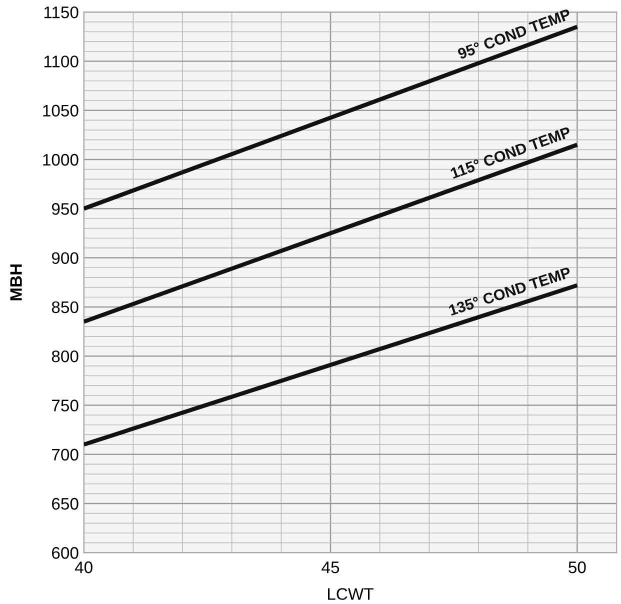 Image resolution: width=621 pixels, height=604 pixels. Describe the element at coordinates (514, 34) in the screenshot. I see `text: 95° COND TEMP` at that location.